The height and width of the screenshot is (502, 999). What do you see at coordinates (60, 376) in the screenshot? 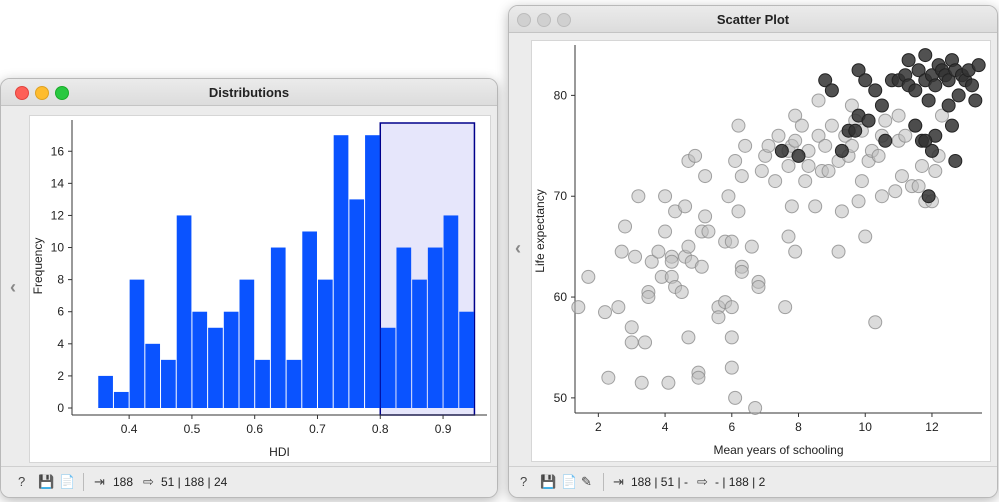
I see `y-tick-label: 2` at bounding box center [60, 376].